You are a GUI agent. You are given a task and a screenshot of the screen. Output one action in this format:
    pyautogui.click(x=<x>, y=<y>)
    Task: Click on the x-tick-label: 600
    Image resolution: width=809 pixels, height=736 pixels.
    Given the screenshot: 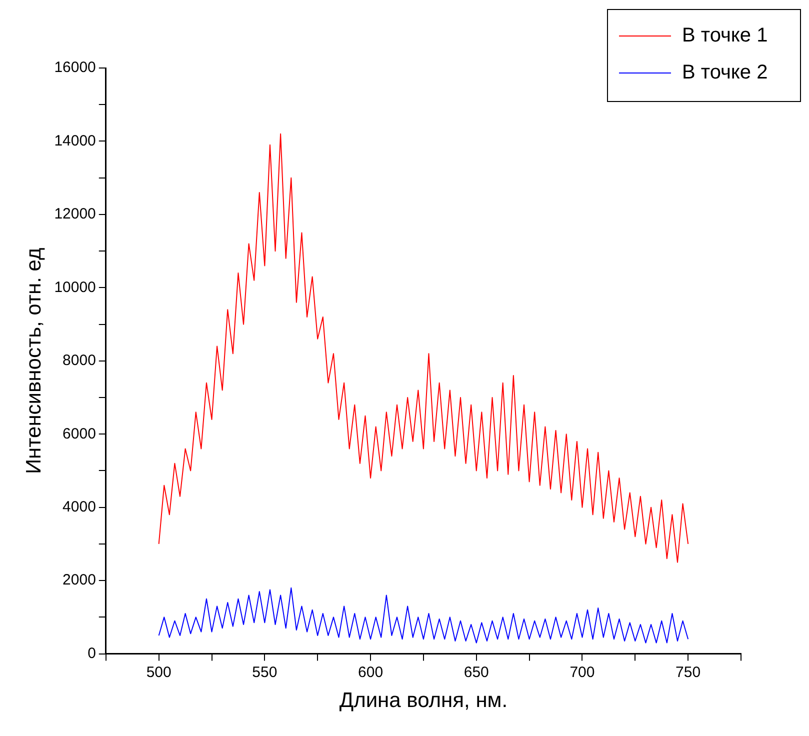 What is the action you would take?
    pyautogui.click(x=371, y=672)
    